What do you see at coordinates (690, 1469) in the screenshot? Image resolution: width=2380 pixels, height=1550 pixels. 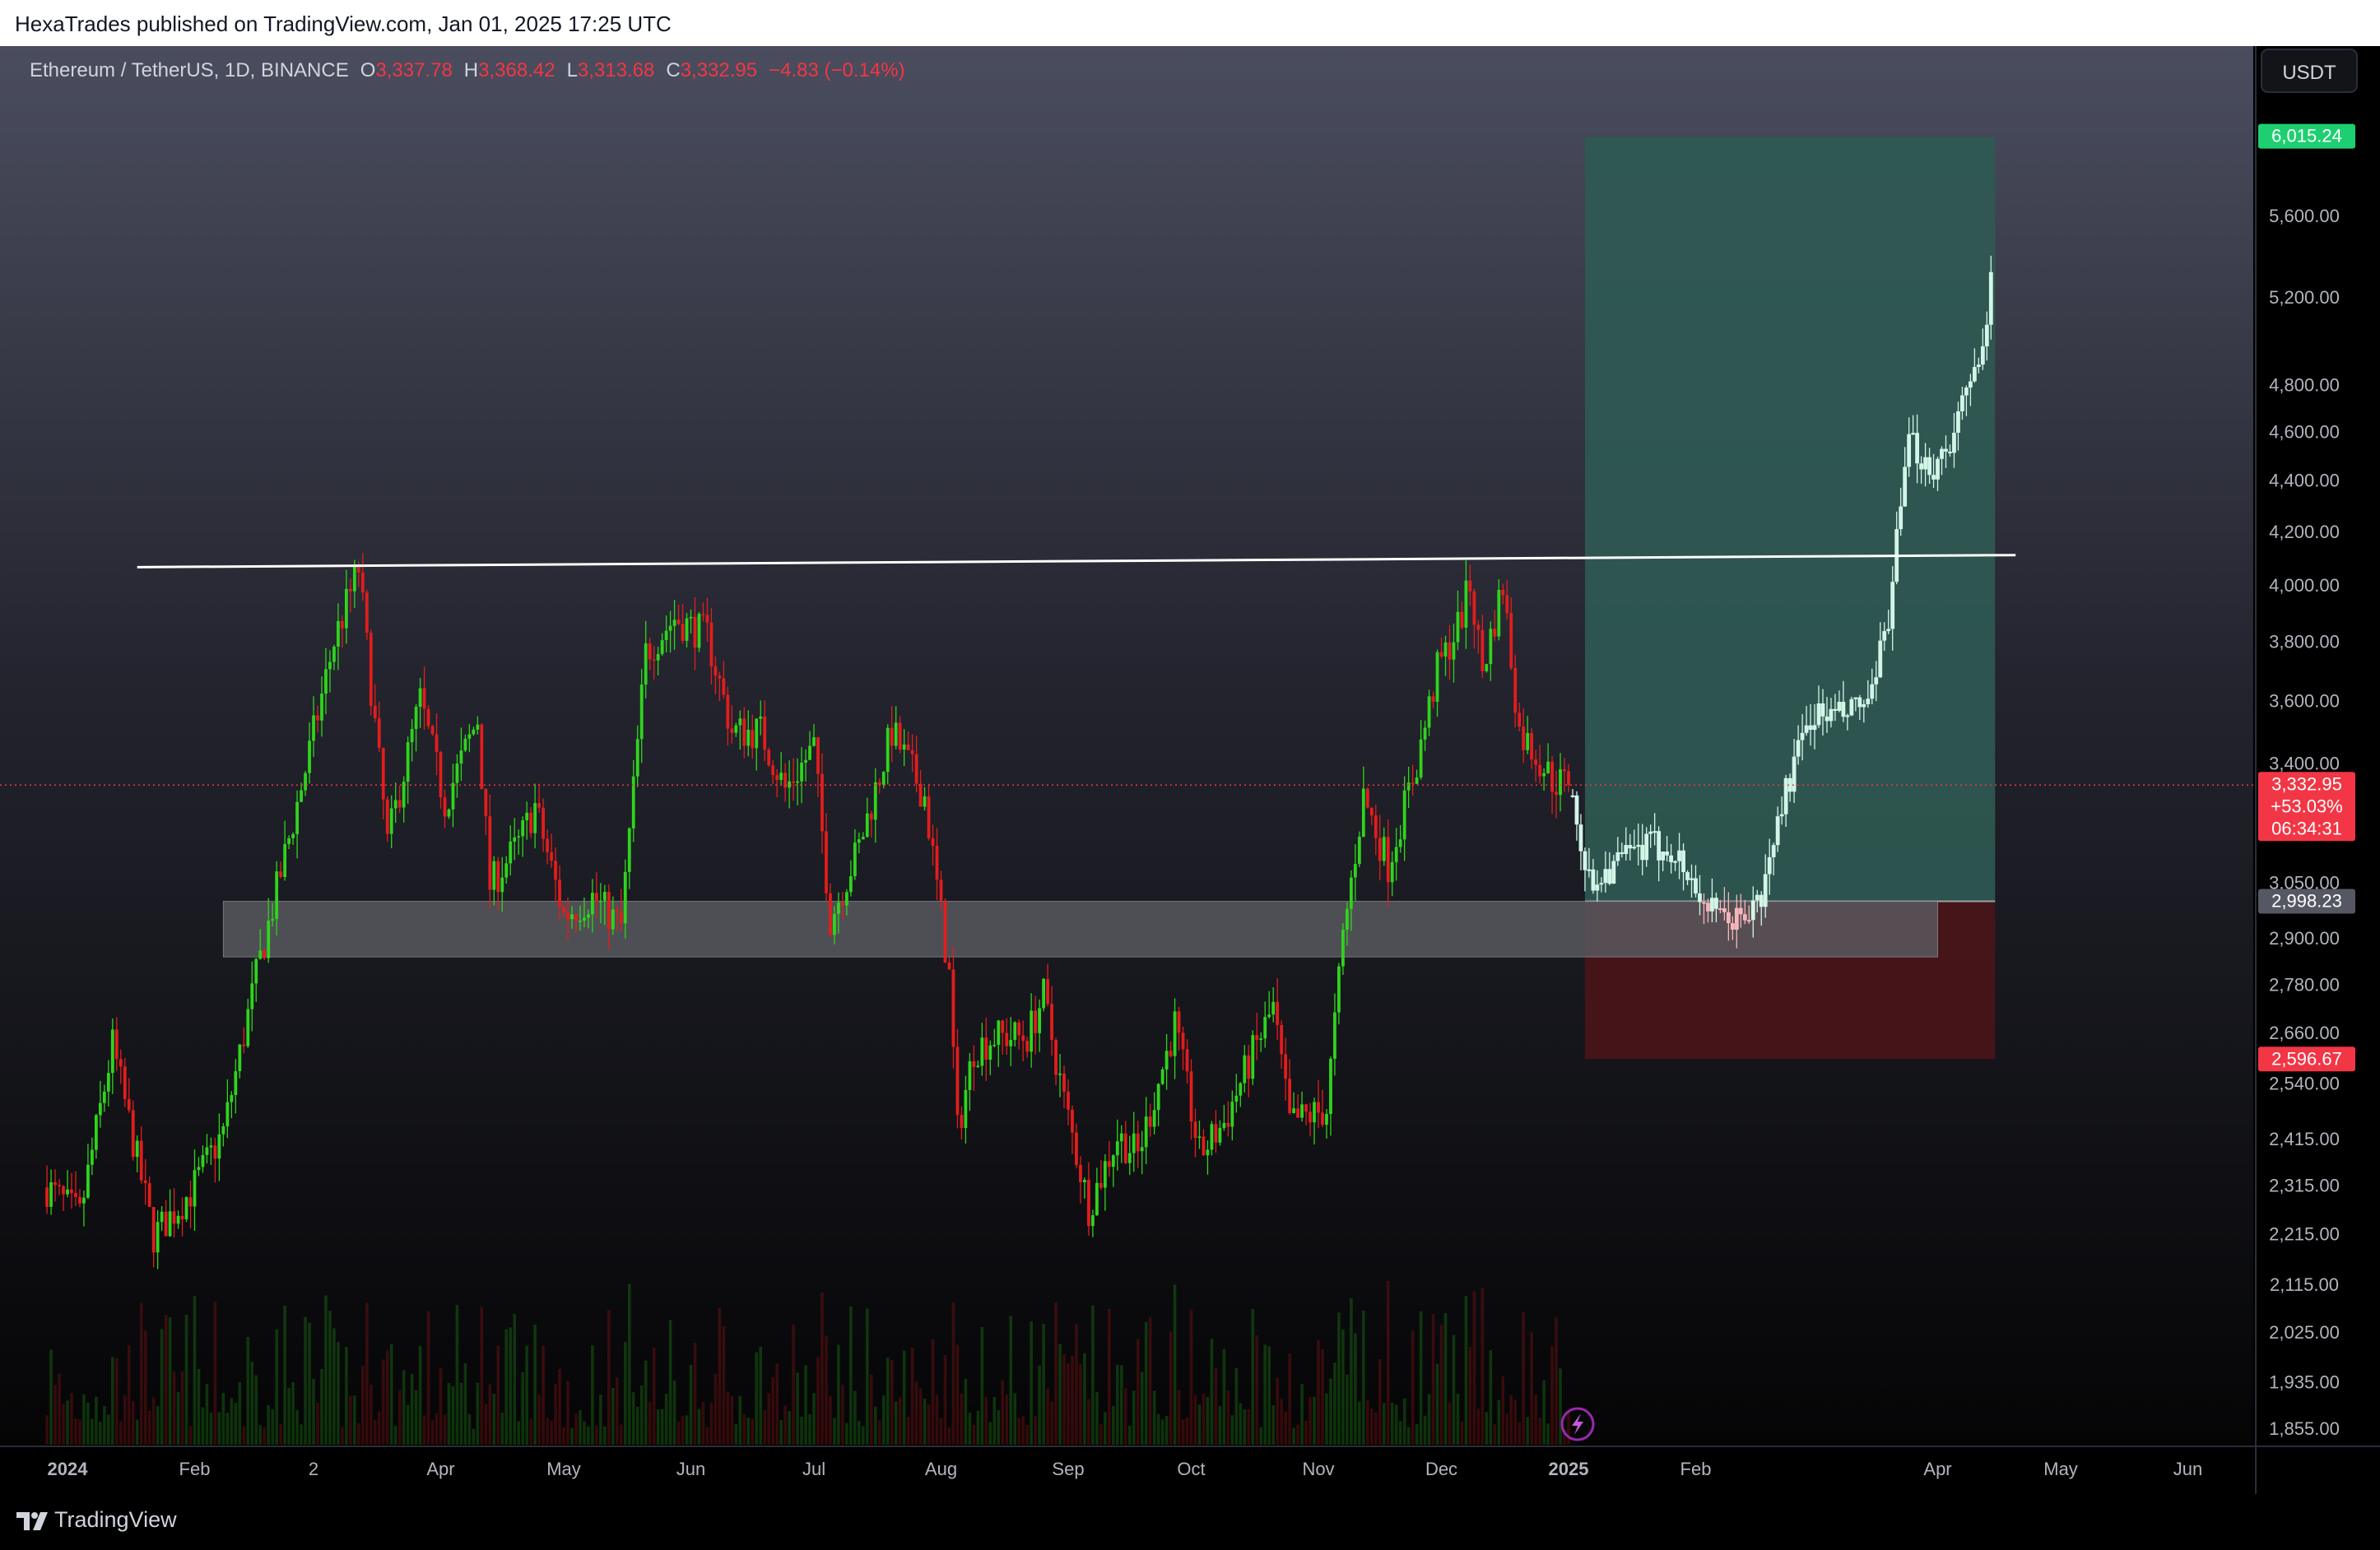 I see `x-tick-label: Jun` at bounding box center [690, 1469].